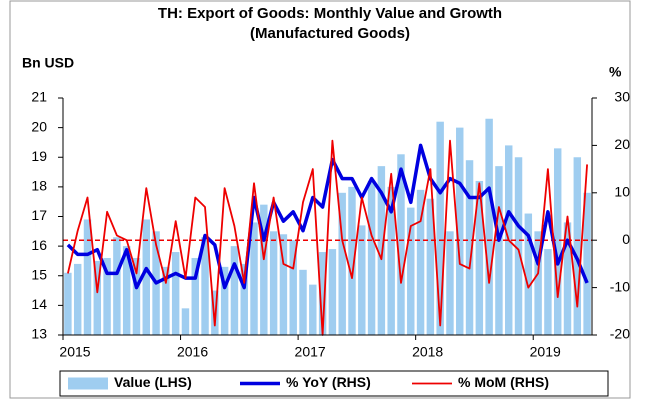  What do you see at coordinates (192, 352) in the screenshot?
I see `x-tick-label: 2016` at bounding box center [192, 352].